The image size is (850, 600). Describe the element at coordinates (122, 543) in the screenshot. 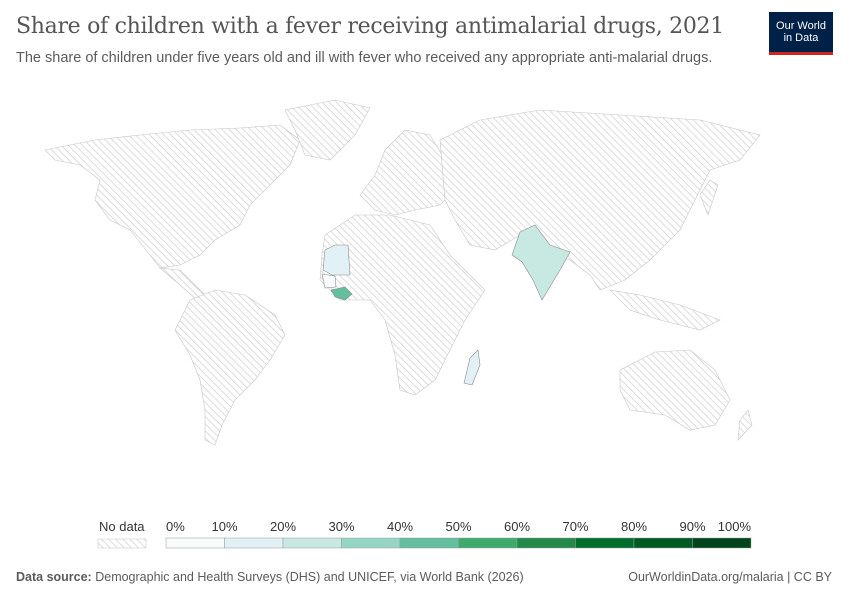

I see `legend-no-data-swatch` at that location.